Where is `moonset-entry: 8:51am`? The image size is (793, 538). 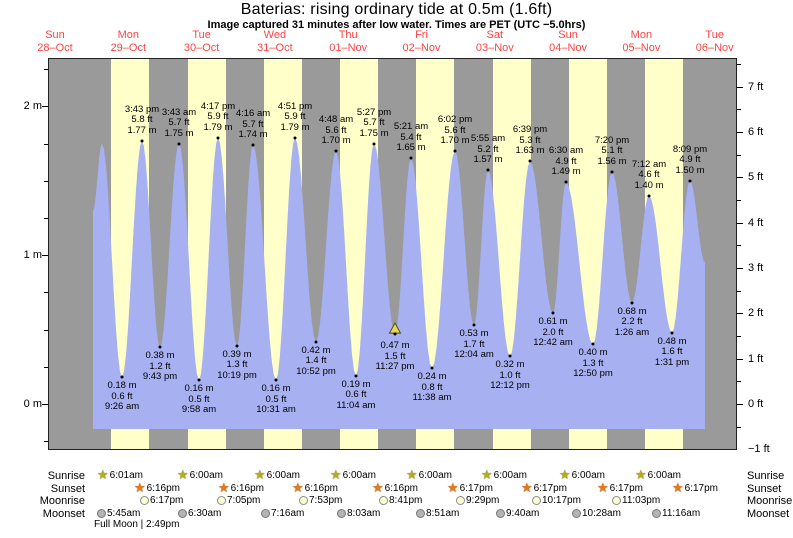
moonset-entry: 8:51am is located at coordinates (437, 513).